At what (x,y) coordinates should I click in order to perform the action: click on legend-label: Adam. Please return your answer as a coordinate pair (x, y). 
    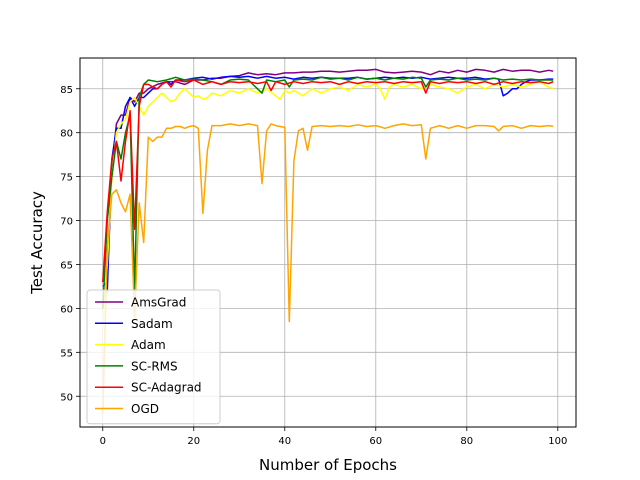
    Looking at the image, I should click on (148, 345).